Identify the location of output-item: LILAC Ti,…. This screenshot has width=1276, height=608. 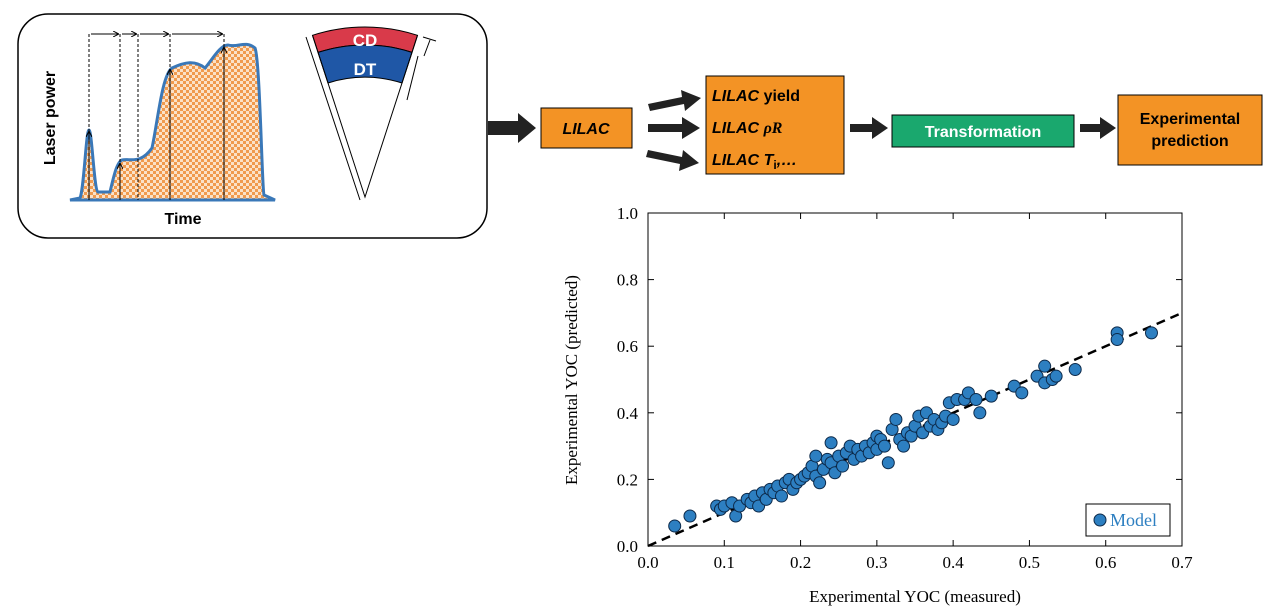
(754, 162).